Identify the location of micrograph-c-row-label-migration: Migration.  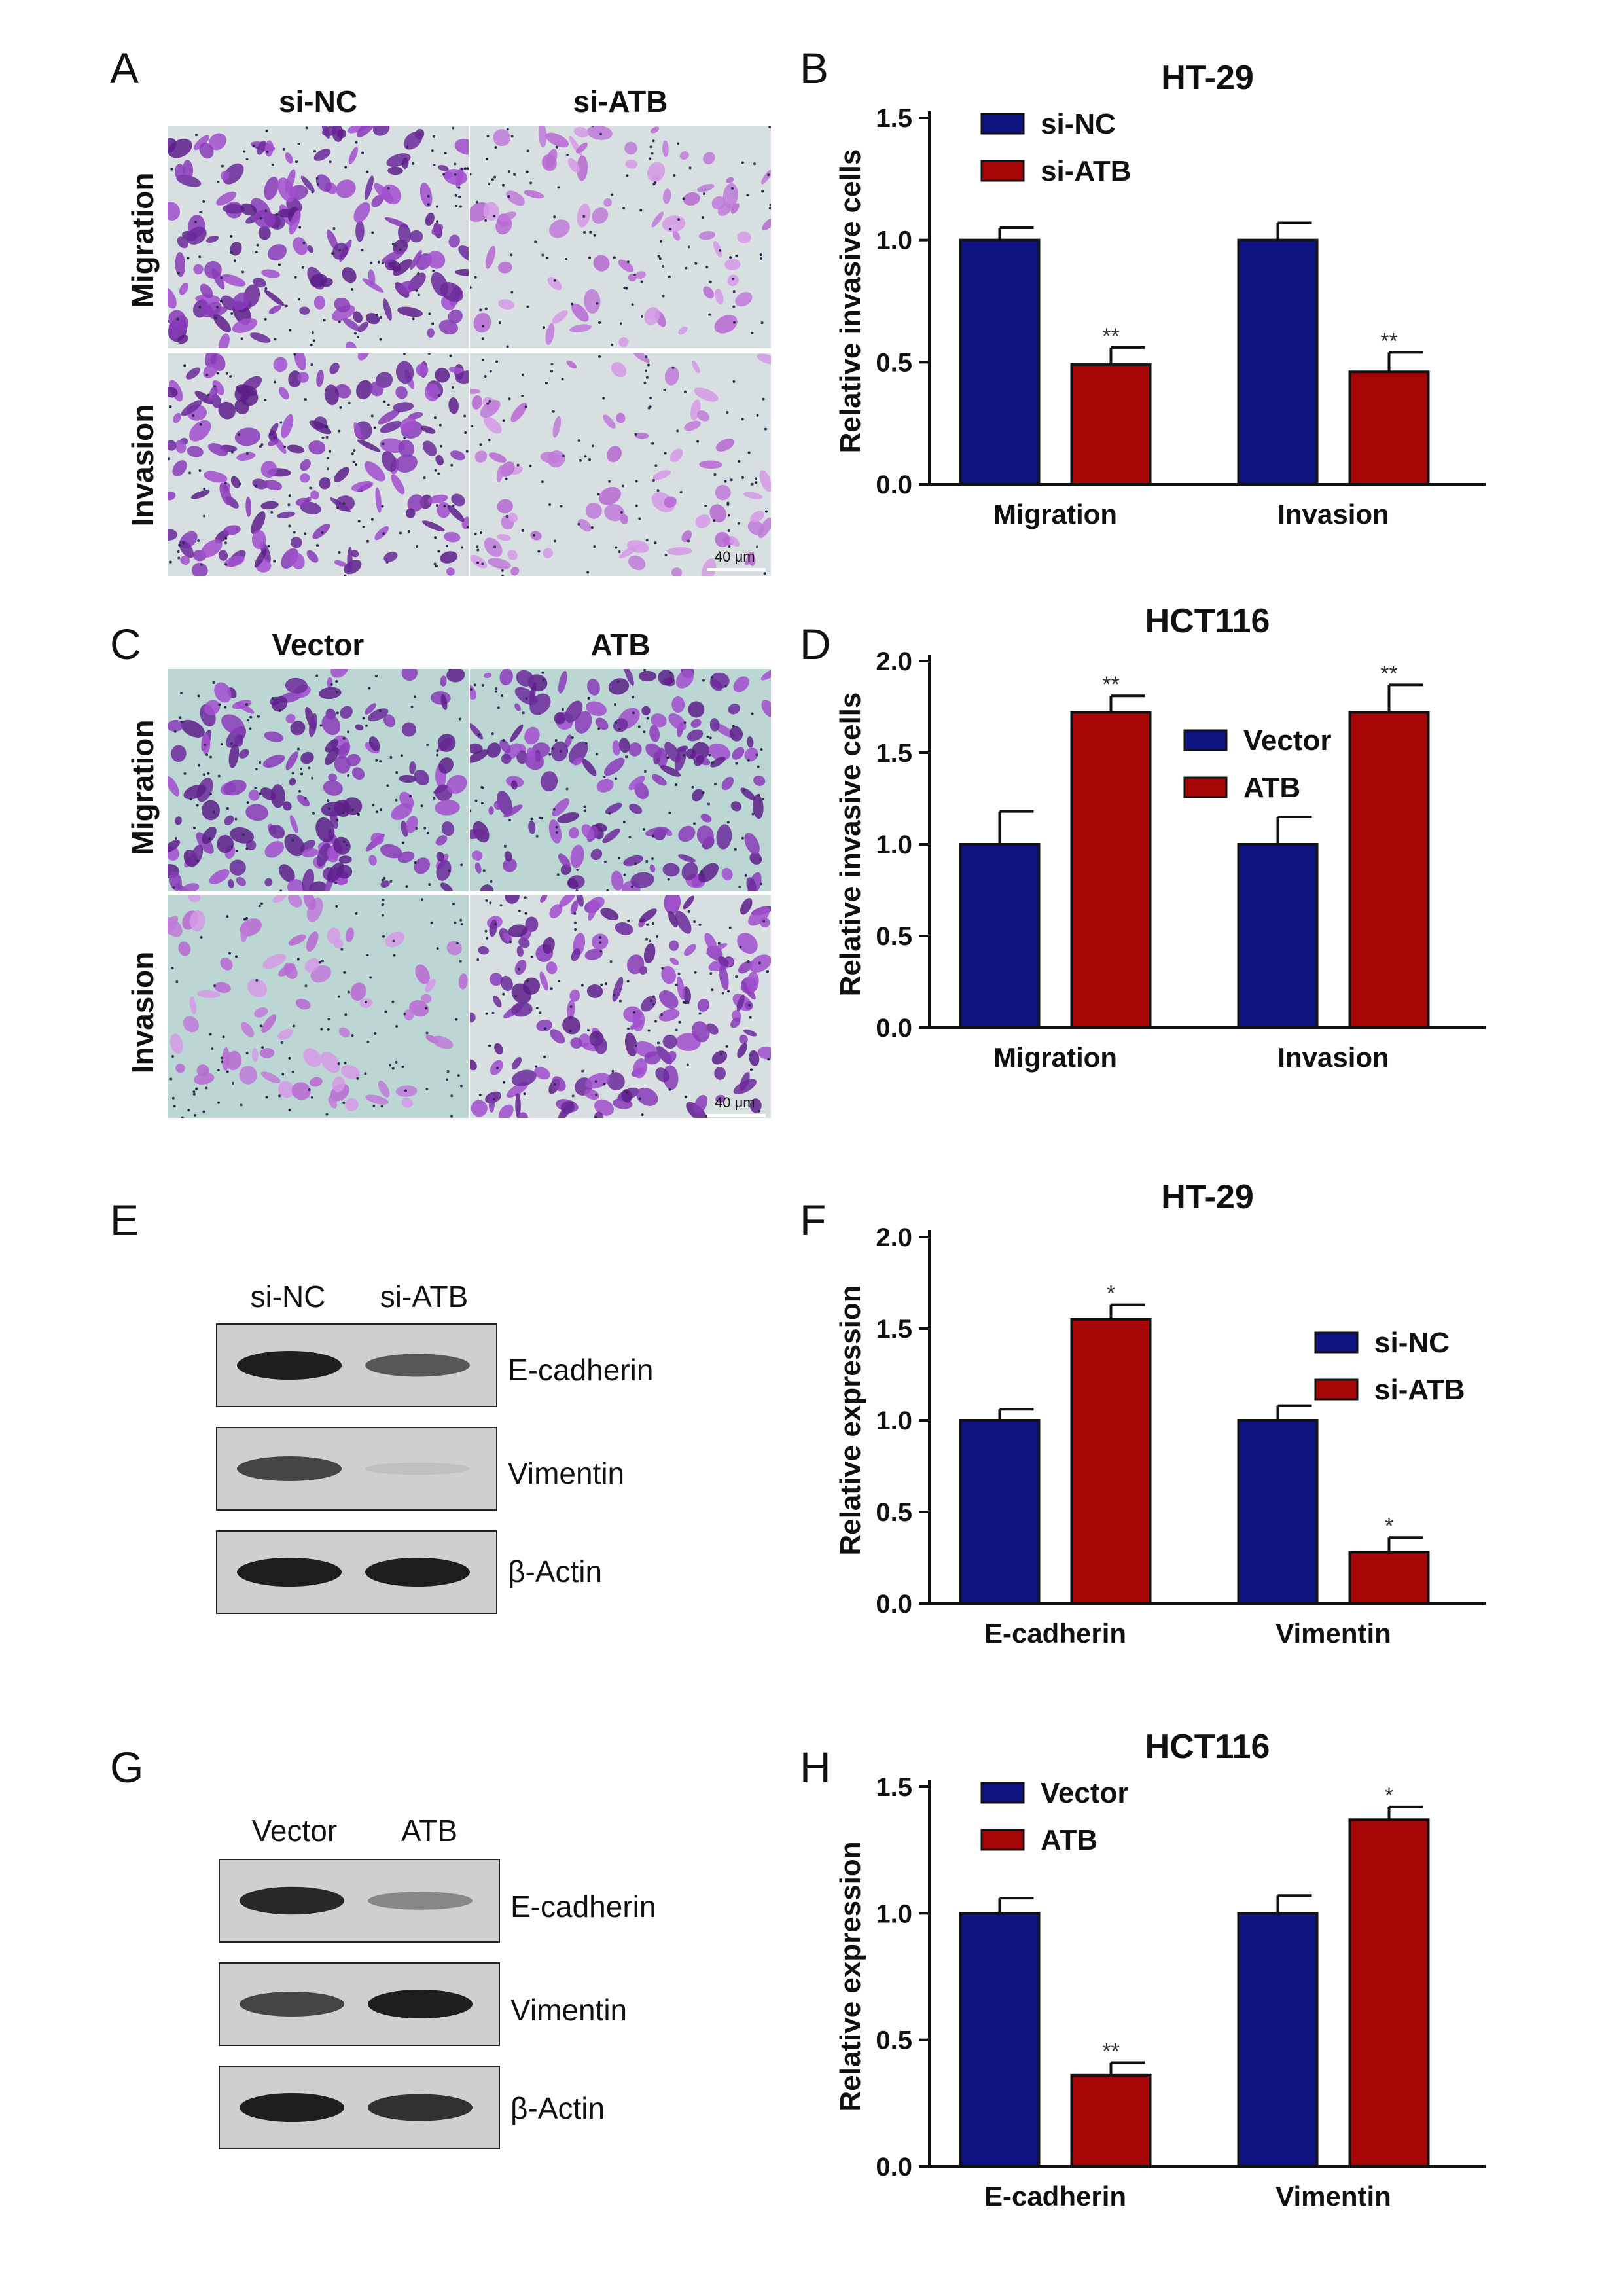
(143, 787).